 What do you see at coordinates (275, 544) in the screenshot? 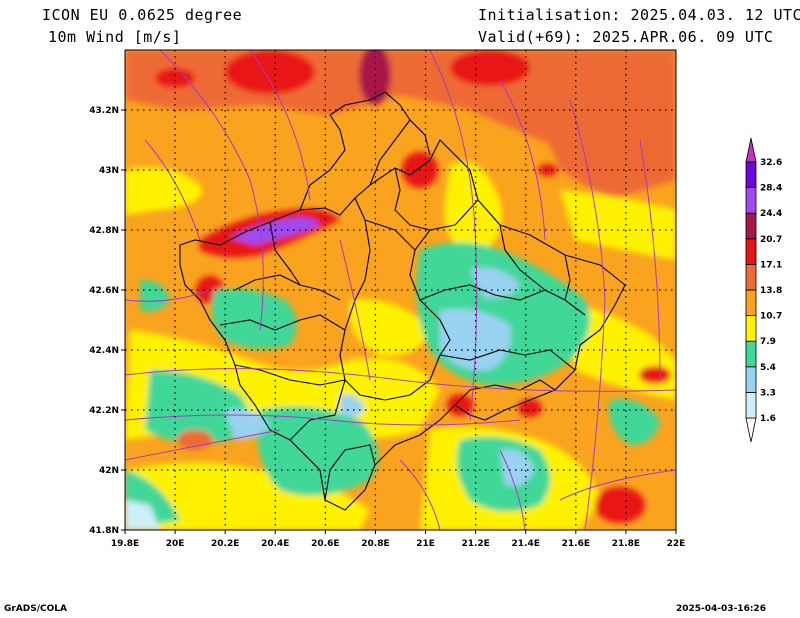
I see `lon-tick-label: 20.4E` at bounding box center [275, 544].